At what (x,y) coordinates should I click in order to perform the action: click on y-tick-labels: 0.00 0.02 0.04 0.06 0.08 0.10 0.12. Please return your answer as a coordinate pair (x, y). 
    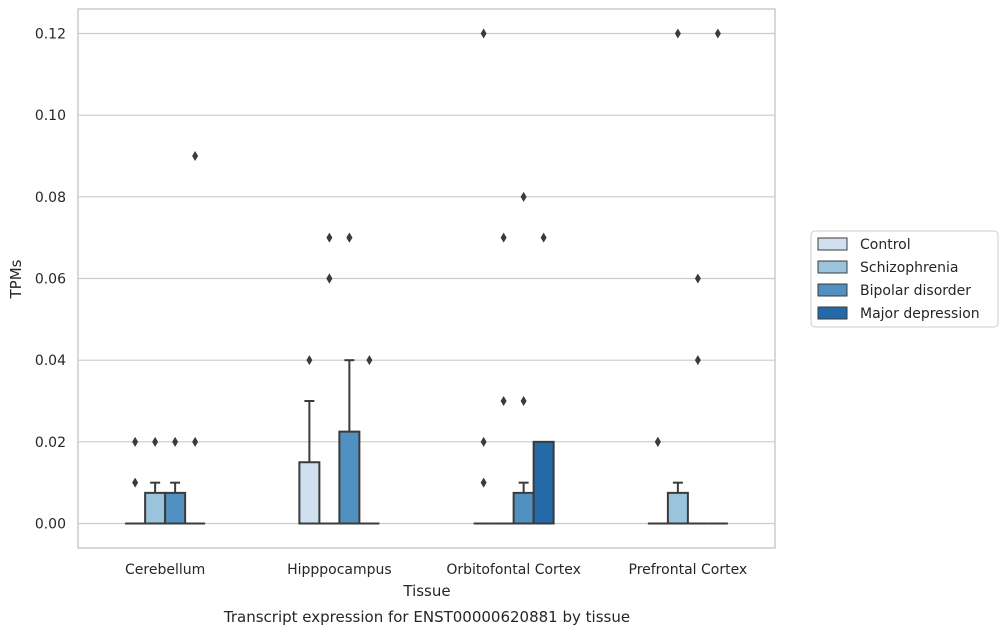
    Looking at the image, I should click on (50, 280).